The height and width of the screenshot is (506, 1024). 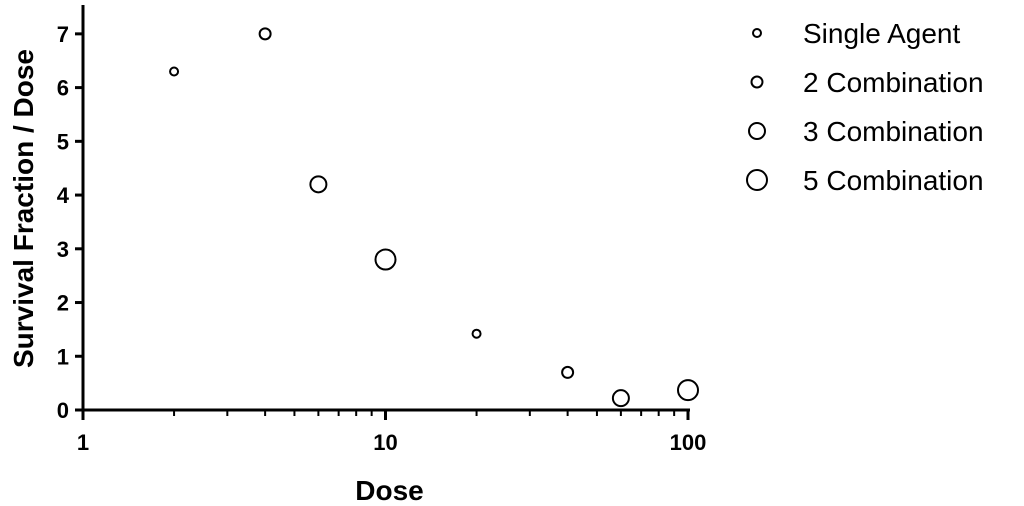 I want to click on y-tick-label: 2, so click(x=63, y=303).